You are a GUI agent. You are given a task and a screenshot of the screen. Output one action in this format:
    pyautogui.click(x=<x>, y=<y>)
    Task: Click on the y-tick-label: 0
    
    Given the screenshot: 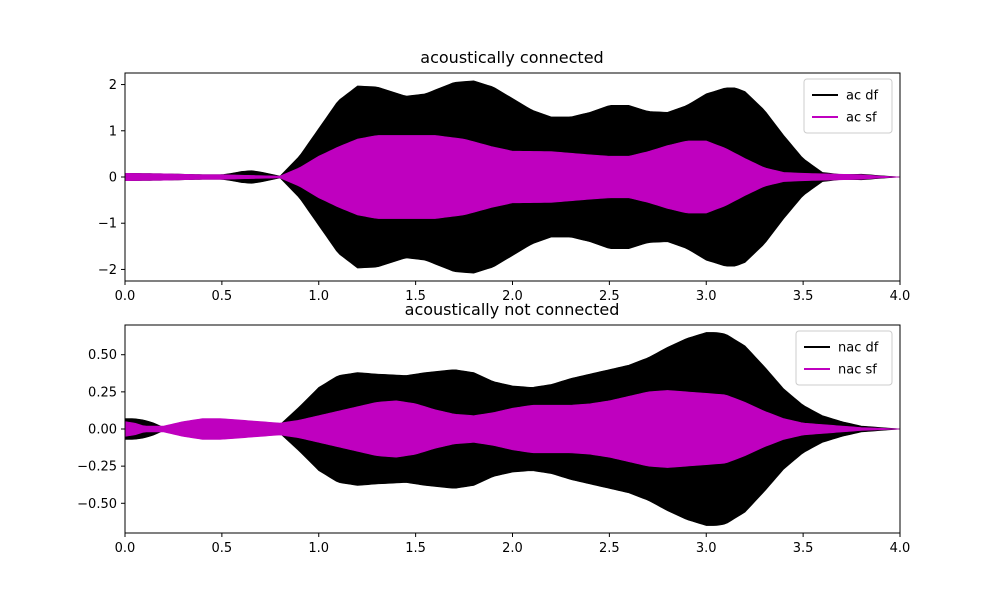 What is the action you would take?
    pyautogui.click(x=113, y=178)
    